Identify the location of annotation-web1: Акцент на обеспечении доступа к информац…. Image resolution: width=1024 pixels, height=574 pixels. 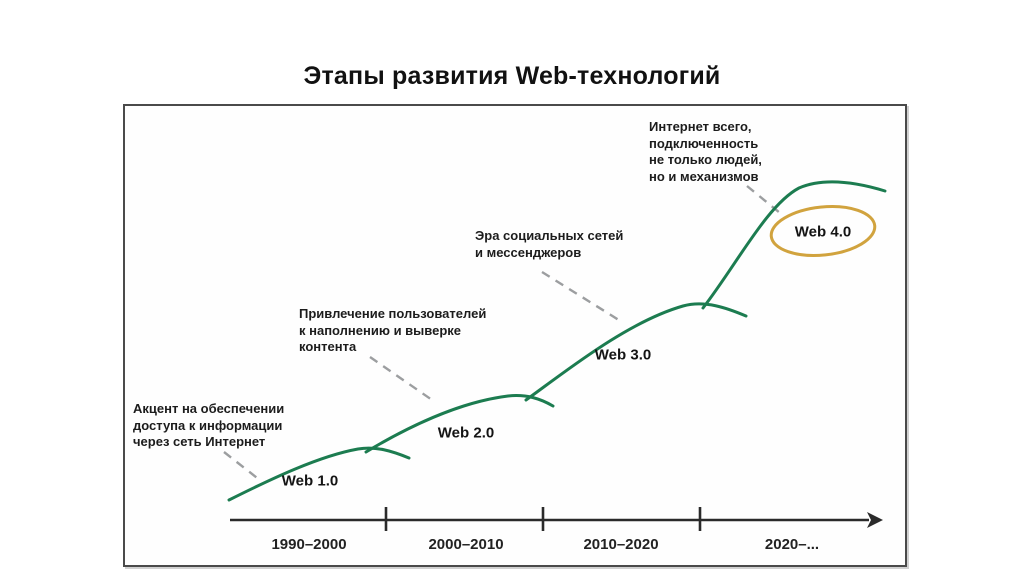
(208, 426).